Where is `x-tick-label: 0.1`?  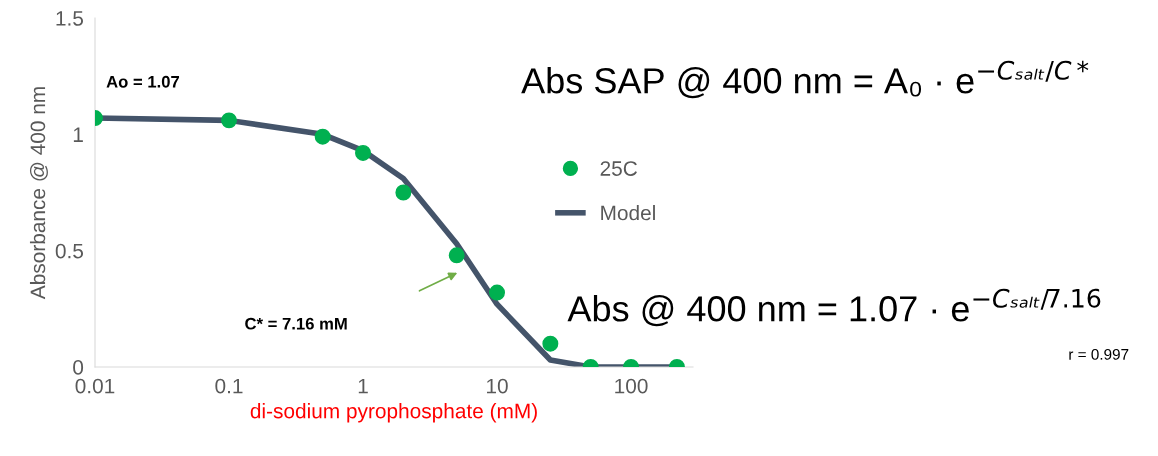 x-tick-label: 0.1 is located at coordinates (229, 386).